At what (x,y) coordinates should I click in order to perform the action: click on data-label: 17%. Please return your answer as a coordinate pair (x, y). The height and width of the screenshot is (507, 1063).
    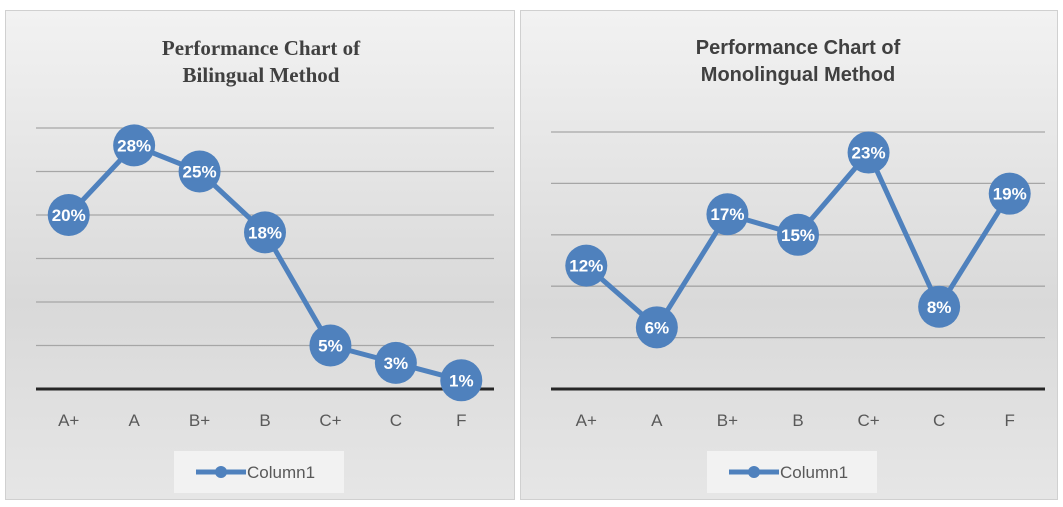
    Looking at the image, I should click on (727, 214).